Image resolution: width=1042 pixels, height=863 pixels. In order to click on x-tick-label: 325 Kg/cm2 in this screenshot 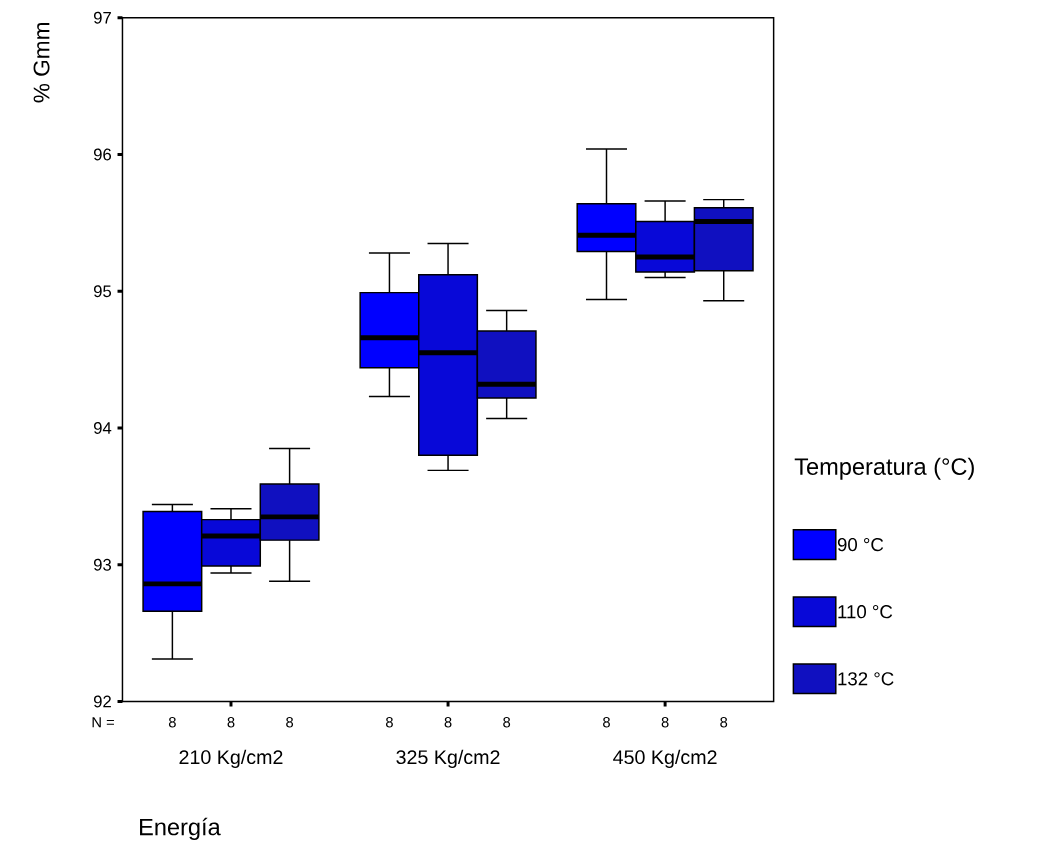, I will do `click(448, 758)`.